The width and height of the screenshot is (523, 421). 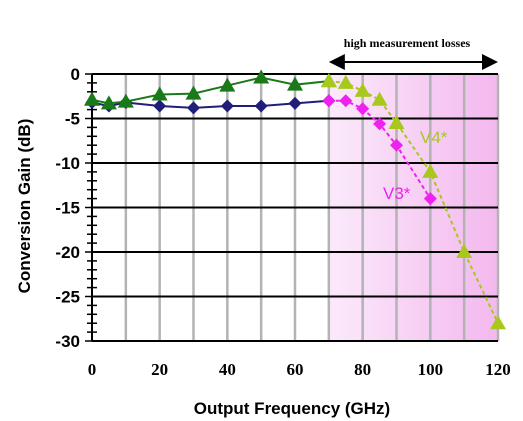 I want to click on x-tick-label: 0, so click(x=92, y=369).